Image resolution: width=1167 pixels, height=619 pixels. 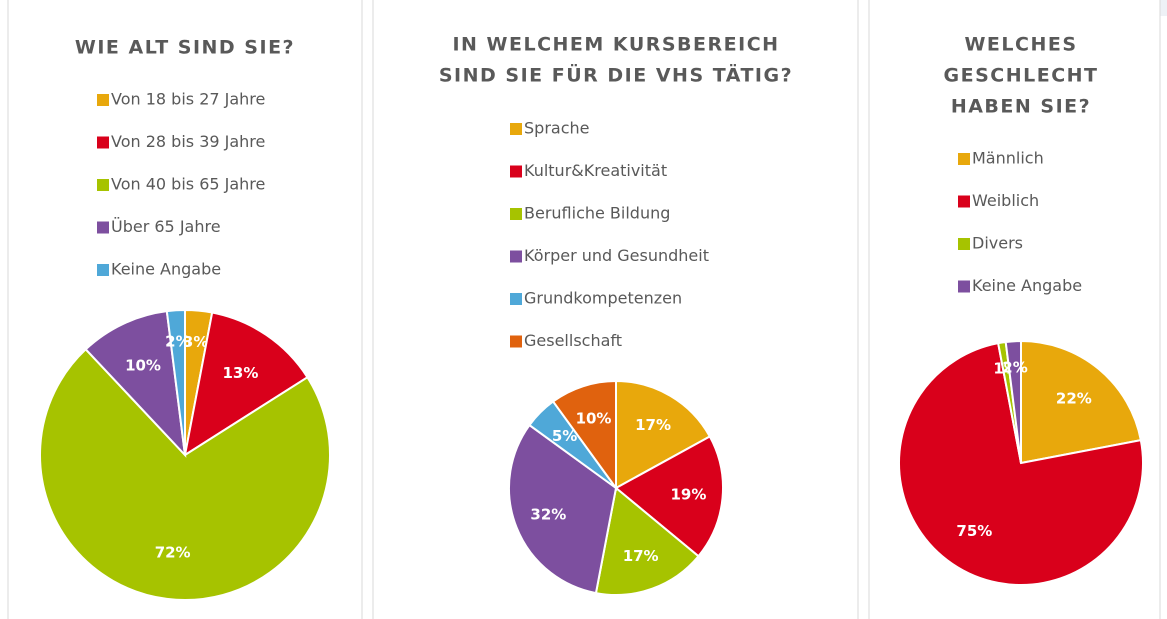 I want to click on chart-title: SIND SIE FÜR DIE VHS TÄTIG?, so click(x=616, y=75).